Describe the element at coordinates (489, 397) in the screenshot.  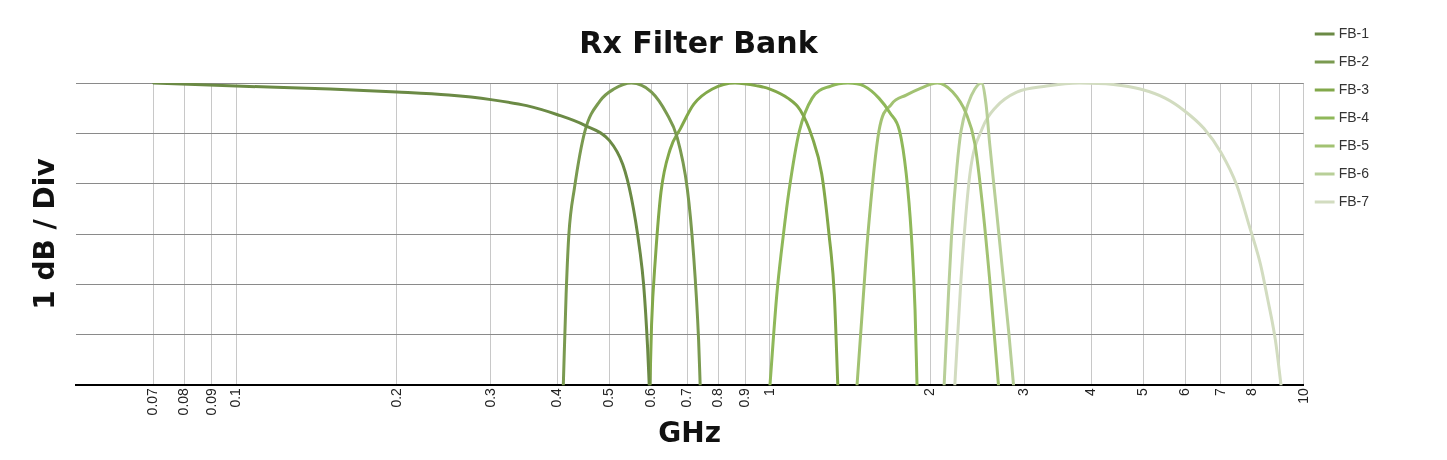
I see `x-tick-label: 0.3` at that location.